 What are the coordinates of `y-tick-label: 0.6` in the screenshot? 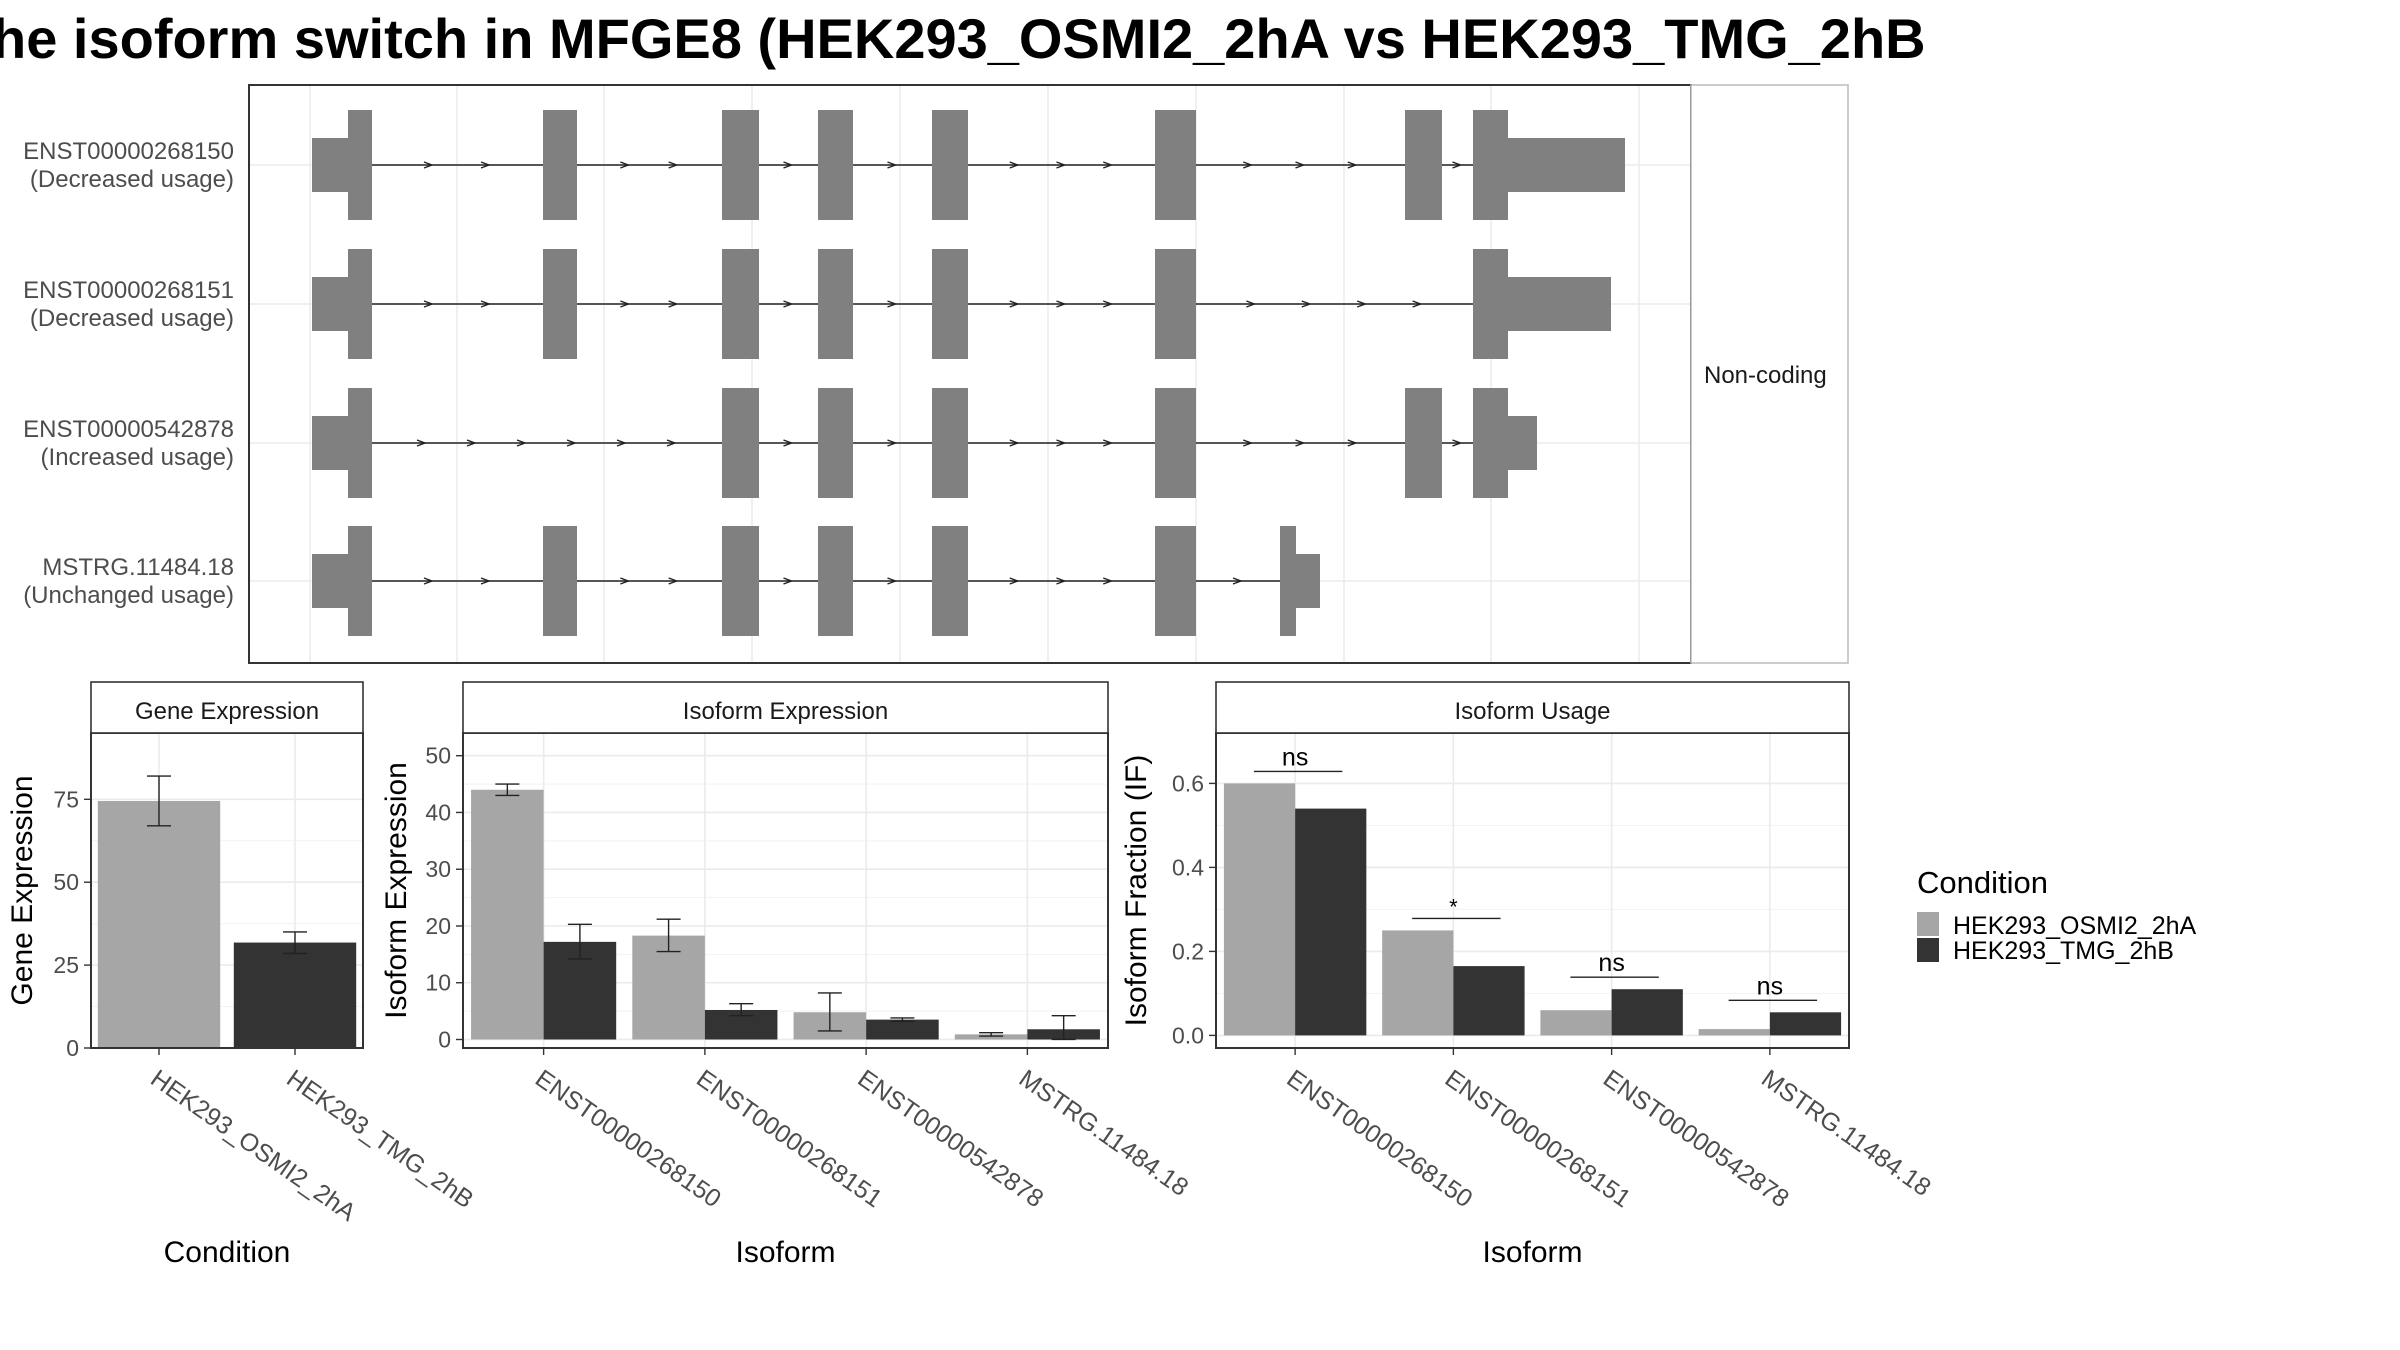 It's located at (1188, 783).